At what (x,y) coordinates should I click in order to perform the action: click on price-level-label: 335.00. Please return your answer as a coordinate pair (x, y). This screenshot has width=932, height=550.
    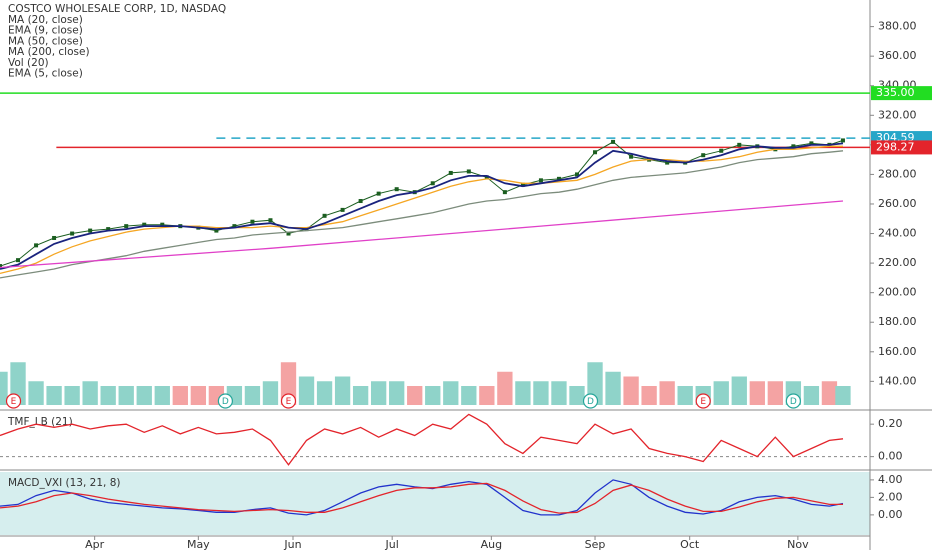
    Looking at the image, I should click on (895, 92).